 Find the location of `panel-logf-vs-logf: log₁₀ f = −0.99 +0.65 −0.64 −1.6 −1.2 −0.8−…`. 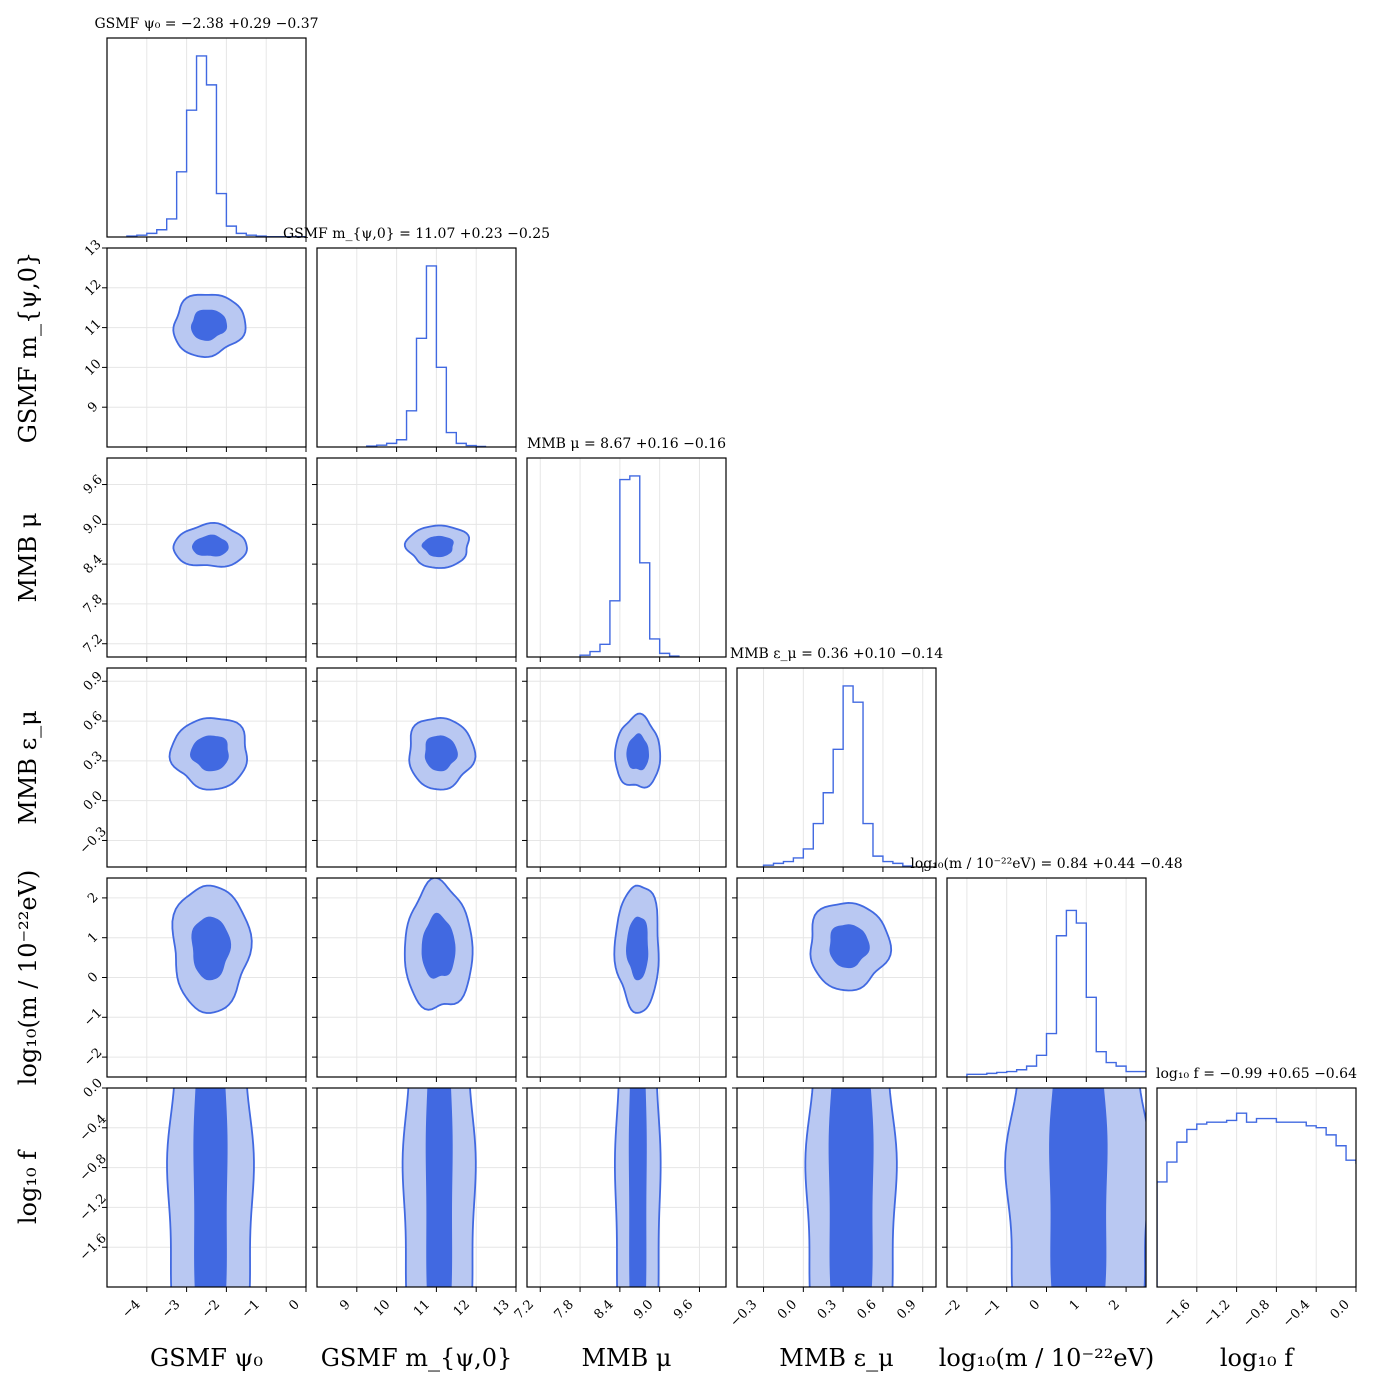

panel-logf-vs-logf: log₁₀ f = −0.99 +0.65 −0.64 −1.6 −1.2 −0.8−… is located at coordinates (1256, 1198).